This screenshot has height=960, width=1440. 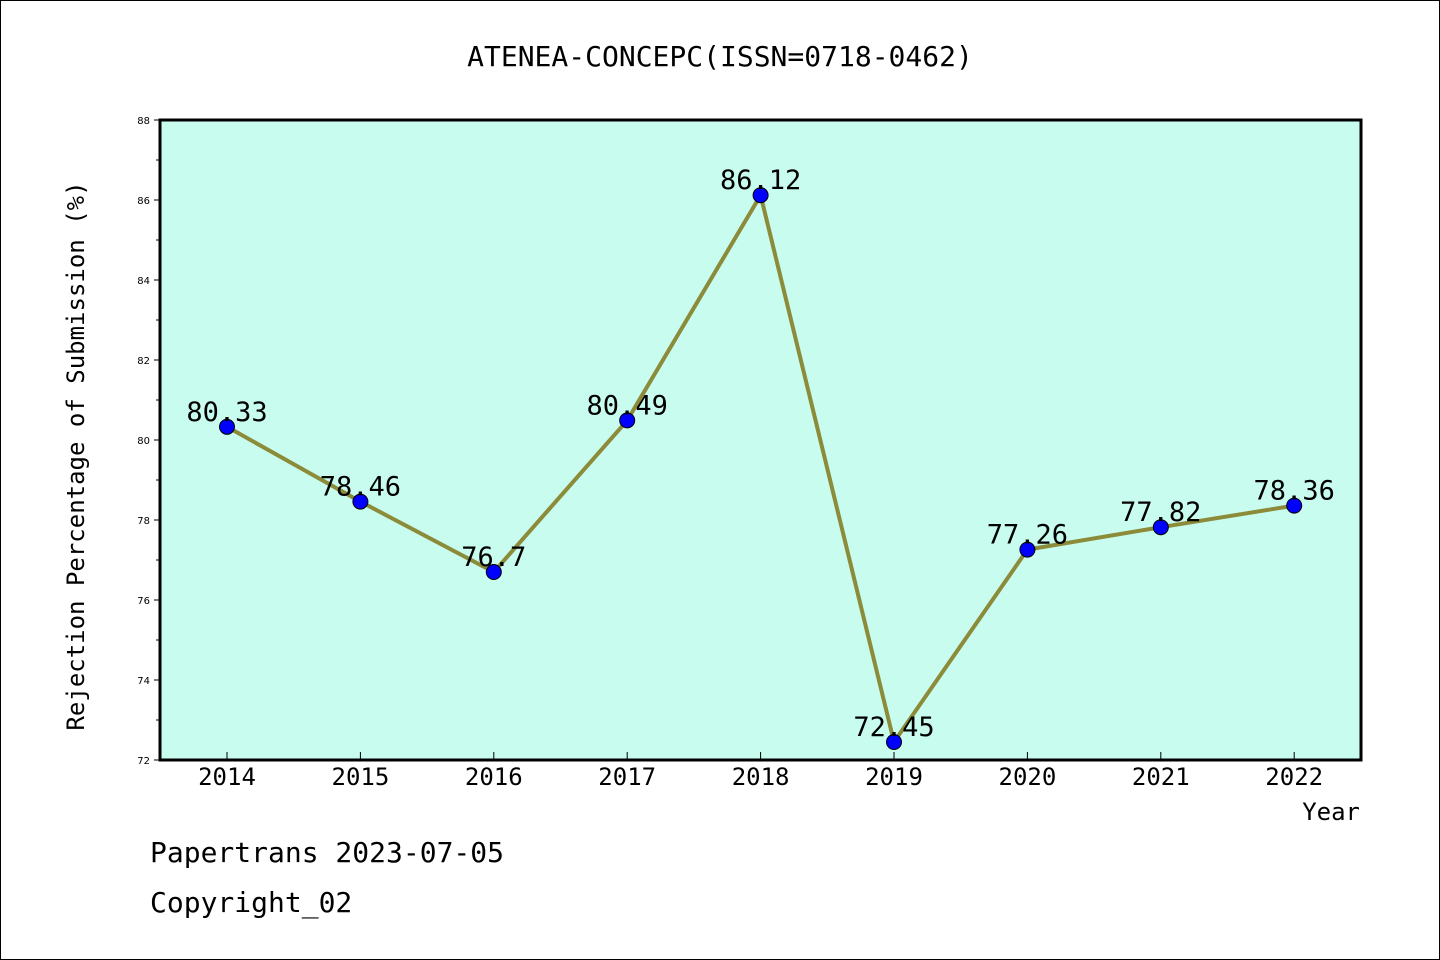 I want to click on x-tick-label: 2016, so click(x=494, y=777).